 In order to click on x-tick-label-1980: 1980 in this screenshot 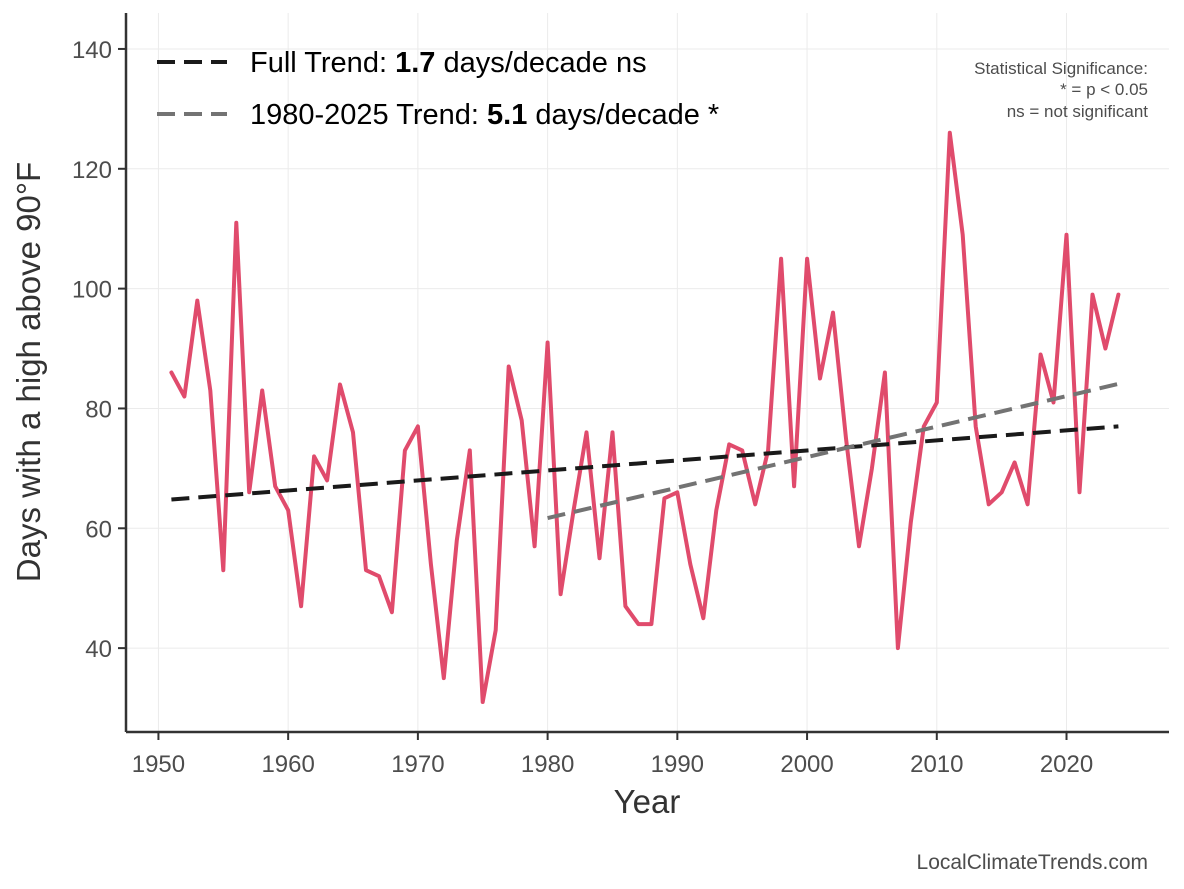, I will do `click(547, 764)`.